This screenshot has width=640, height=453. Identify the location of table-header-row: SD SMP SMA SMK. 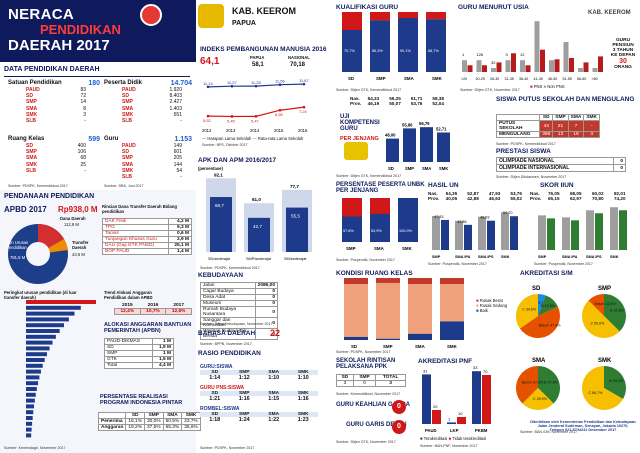
(547, 117).